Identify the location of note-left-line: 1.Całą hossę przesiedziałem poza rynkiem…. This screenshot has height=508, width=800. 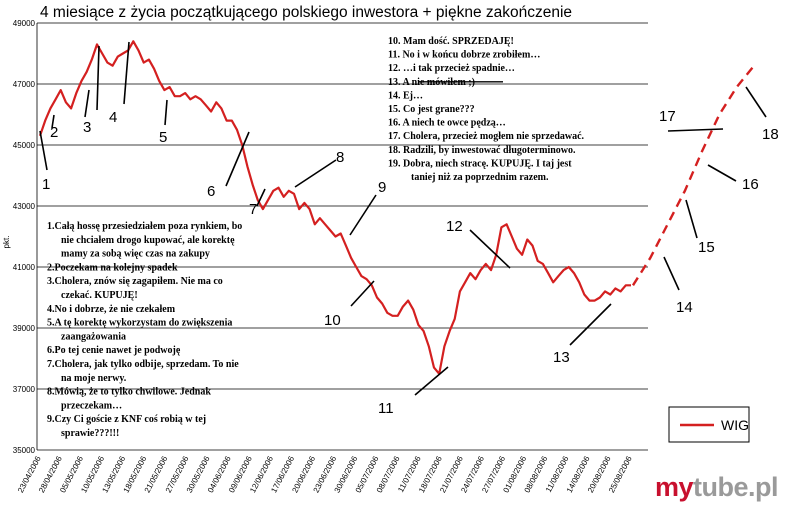
(144, 226).